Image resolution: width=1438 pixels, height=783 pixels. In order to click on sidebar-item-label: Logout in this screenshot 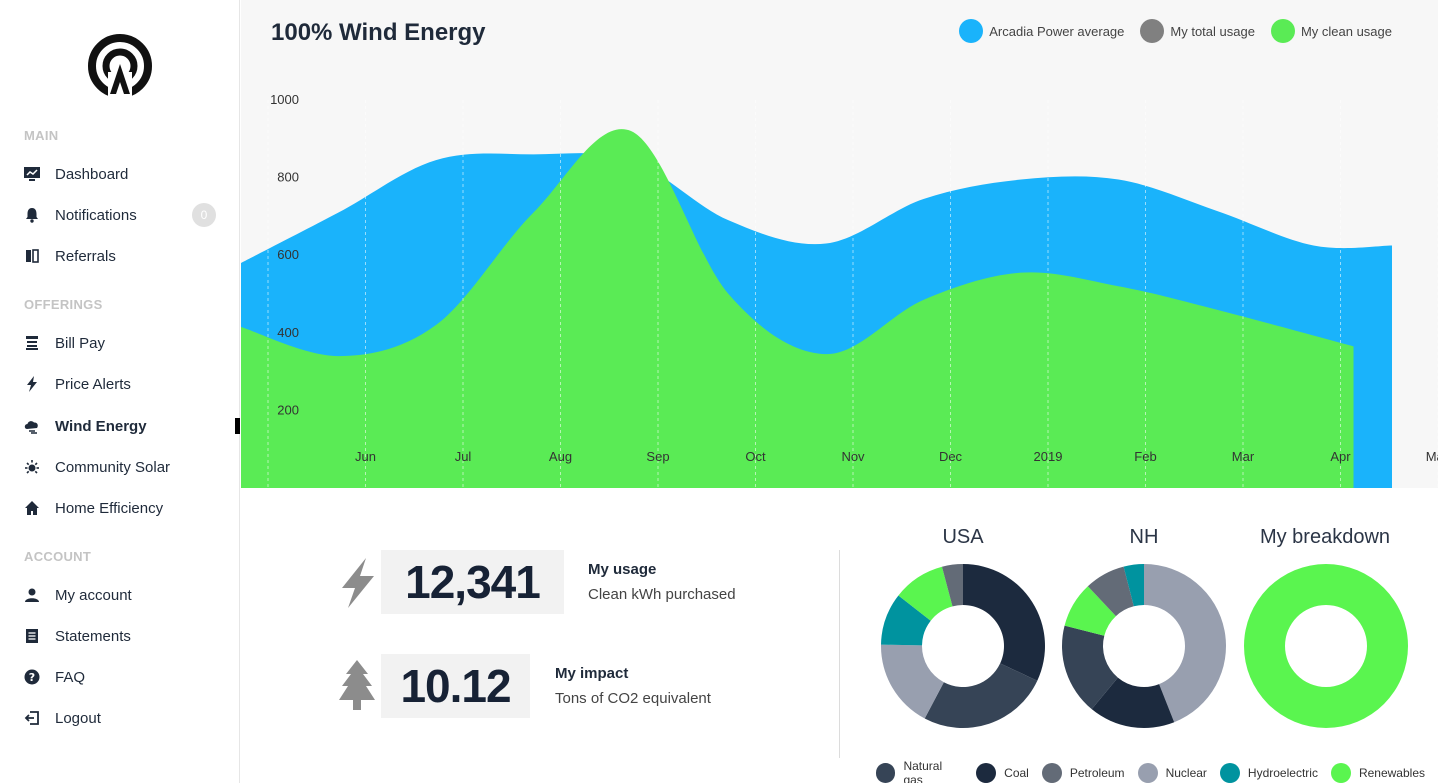, I will do `click(78, 718)`.